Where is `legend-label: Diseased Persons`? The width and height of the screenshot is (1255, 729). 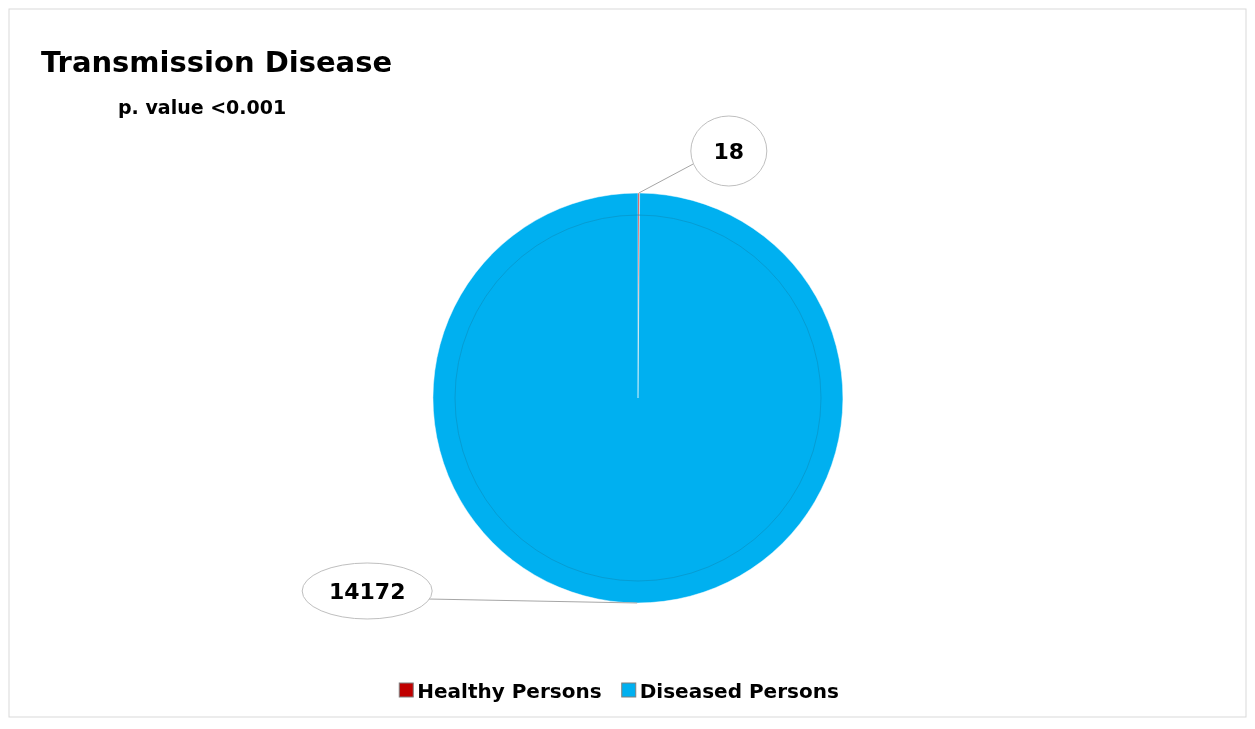
legend-label: Diseased Persons is located at coordinates (739, 691).